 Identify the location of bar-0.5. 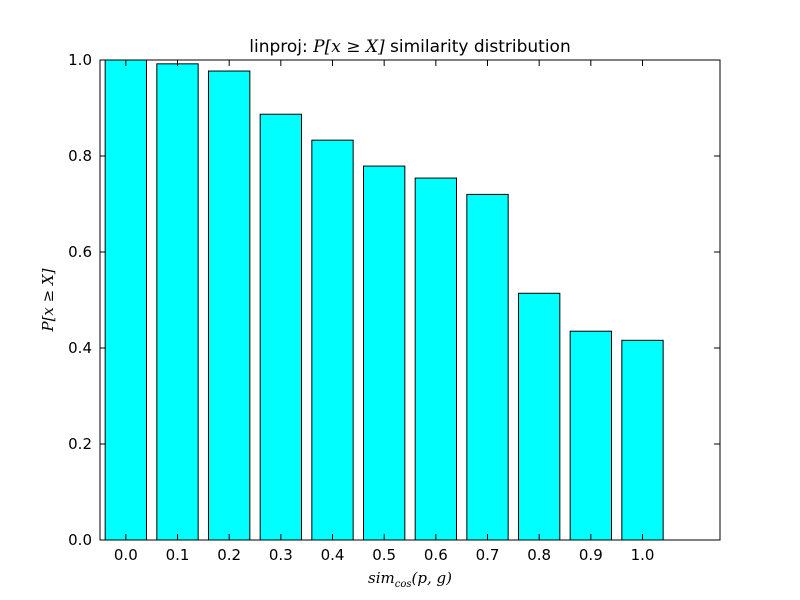
(384, 353).